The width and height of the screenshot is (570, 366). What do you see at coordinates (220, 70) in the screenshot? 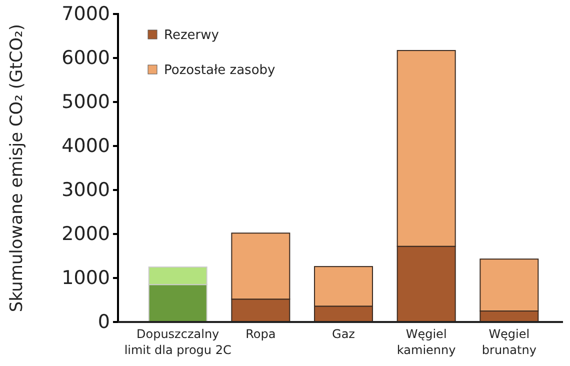
I see `legend-label: Pozostałe zasoby` at bounding box center [220, 70].